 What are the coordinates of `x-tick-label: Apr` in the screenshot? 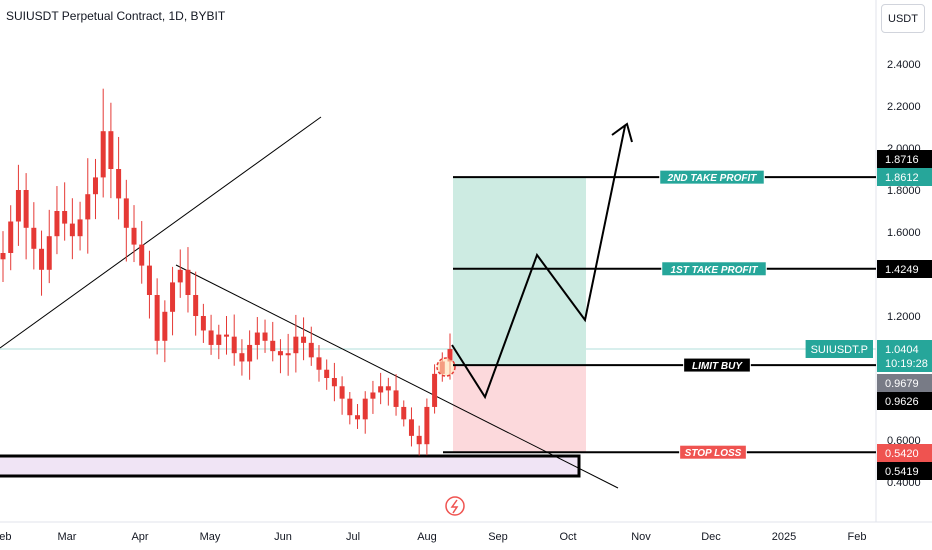 It's located at (139, 537).